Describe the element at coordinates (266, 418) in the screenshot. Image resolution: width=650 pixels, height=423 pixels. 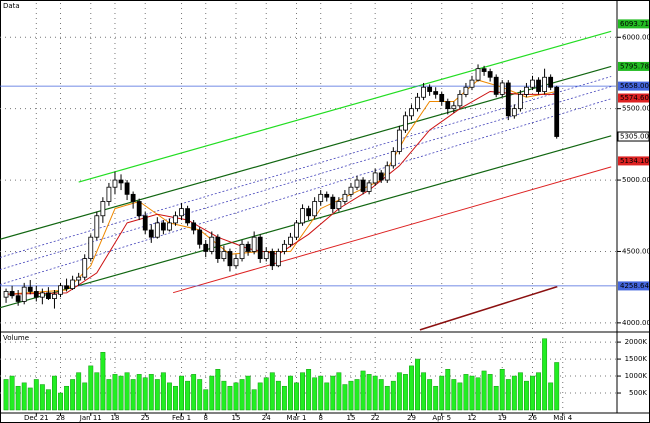
I see `x-tick-label: 24` at that location.